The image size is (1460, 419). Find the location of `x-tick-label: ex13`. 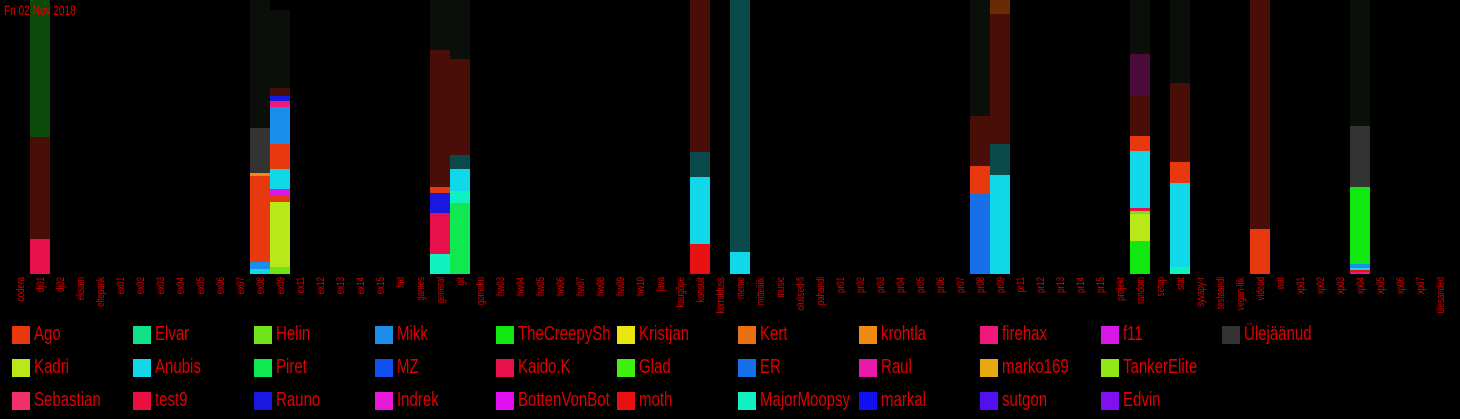

x-tick-label: ex13 is located at coordinates (341, 285).